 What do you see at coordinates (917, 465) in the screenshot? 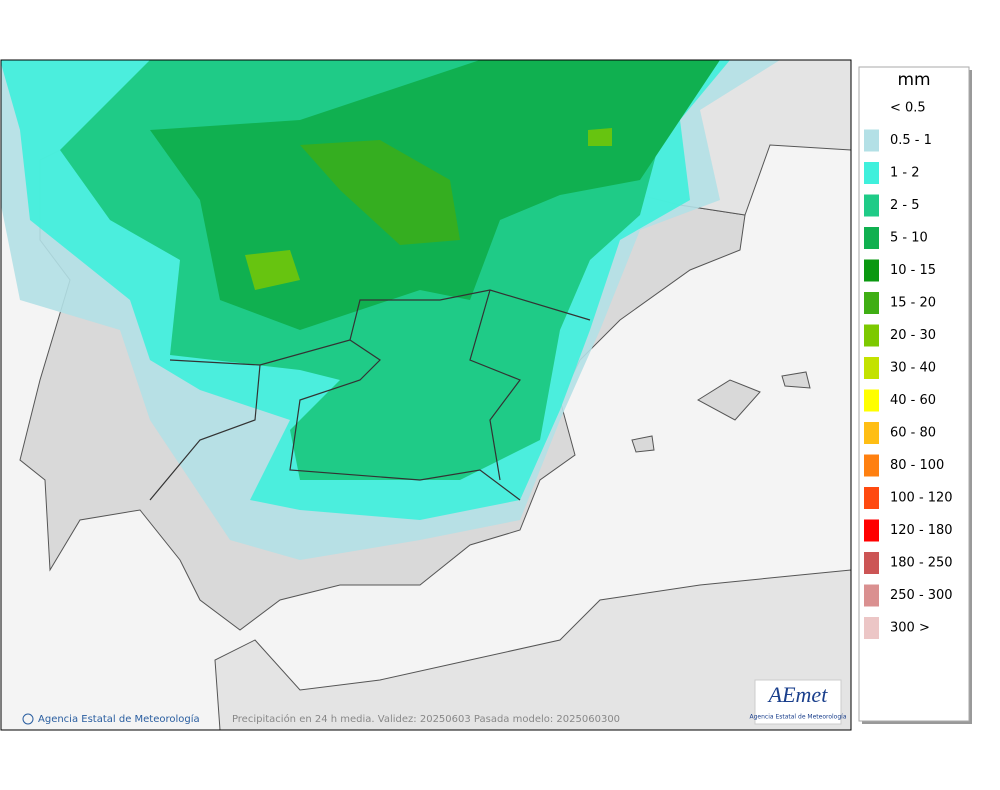
I see `legend-label: 80 - 100` at bounding box center [917, 465].